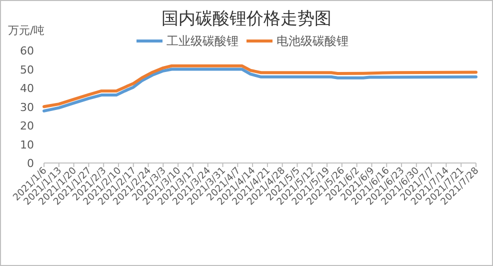  I want to click on y-tick-label: 50, so click(27, 69).